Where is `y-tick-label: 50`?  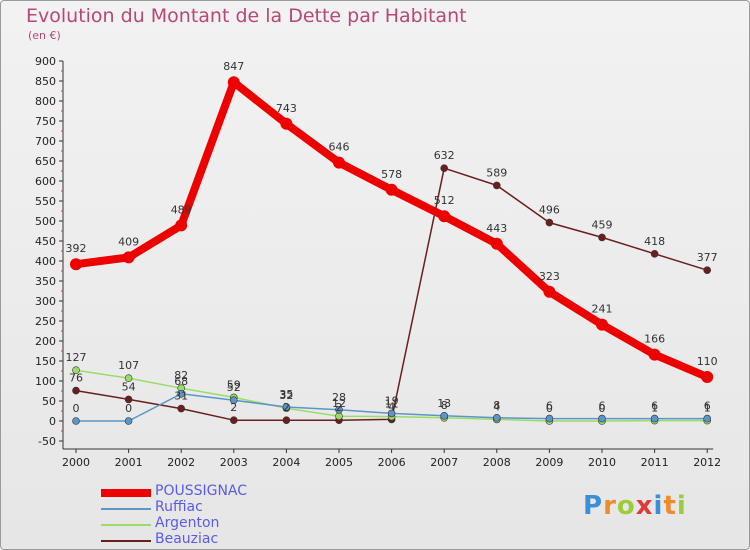
y-tick-label: 50 is located at coordinates (49, 401).